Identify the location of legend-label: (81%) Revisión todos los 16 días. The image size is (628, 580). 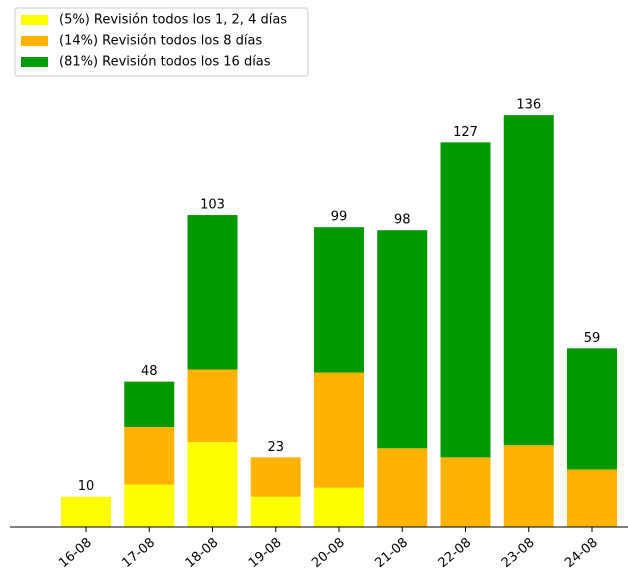
(165, 62).